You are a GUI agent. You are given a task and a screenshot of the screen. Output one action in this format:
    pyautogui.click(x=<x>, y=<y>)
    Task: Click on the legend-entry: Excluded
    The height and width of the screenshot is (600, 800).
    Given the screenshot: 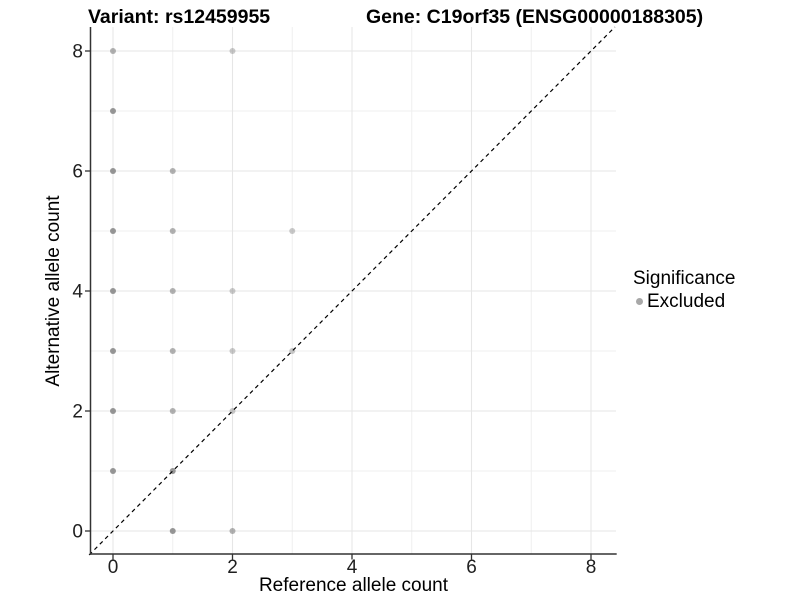 What is the action you would take?
    pyautogui.click(x=684, y=301)
    